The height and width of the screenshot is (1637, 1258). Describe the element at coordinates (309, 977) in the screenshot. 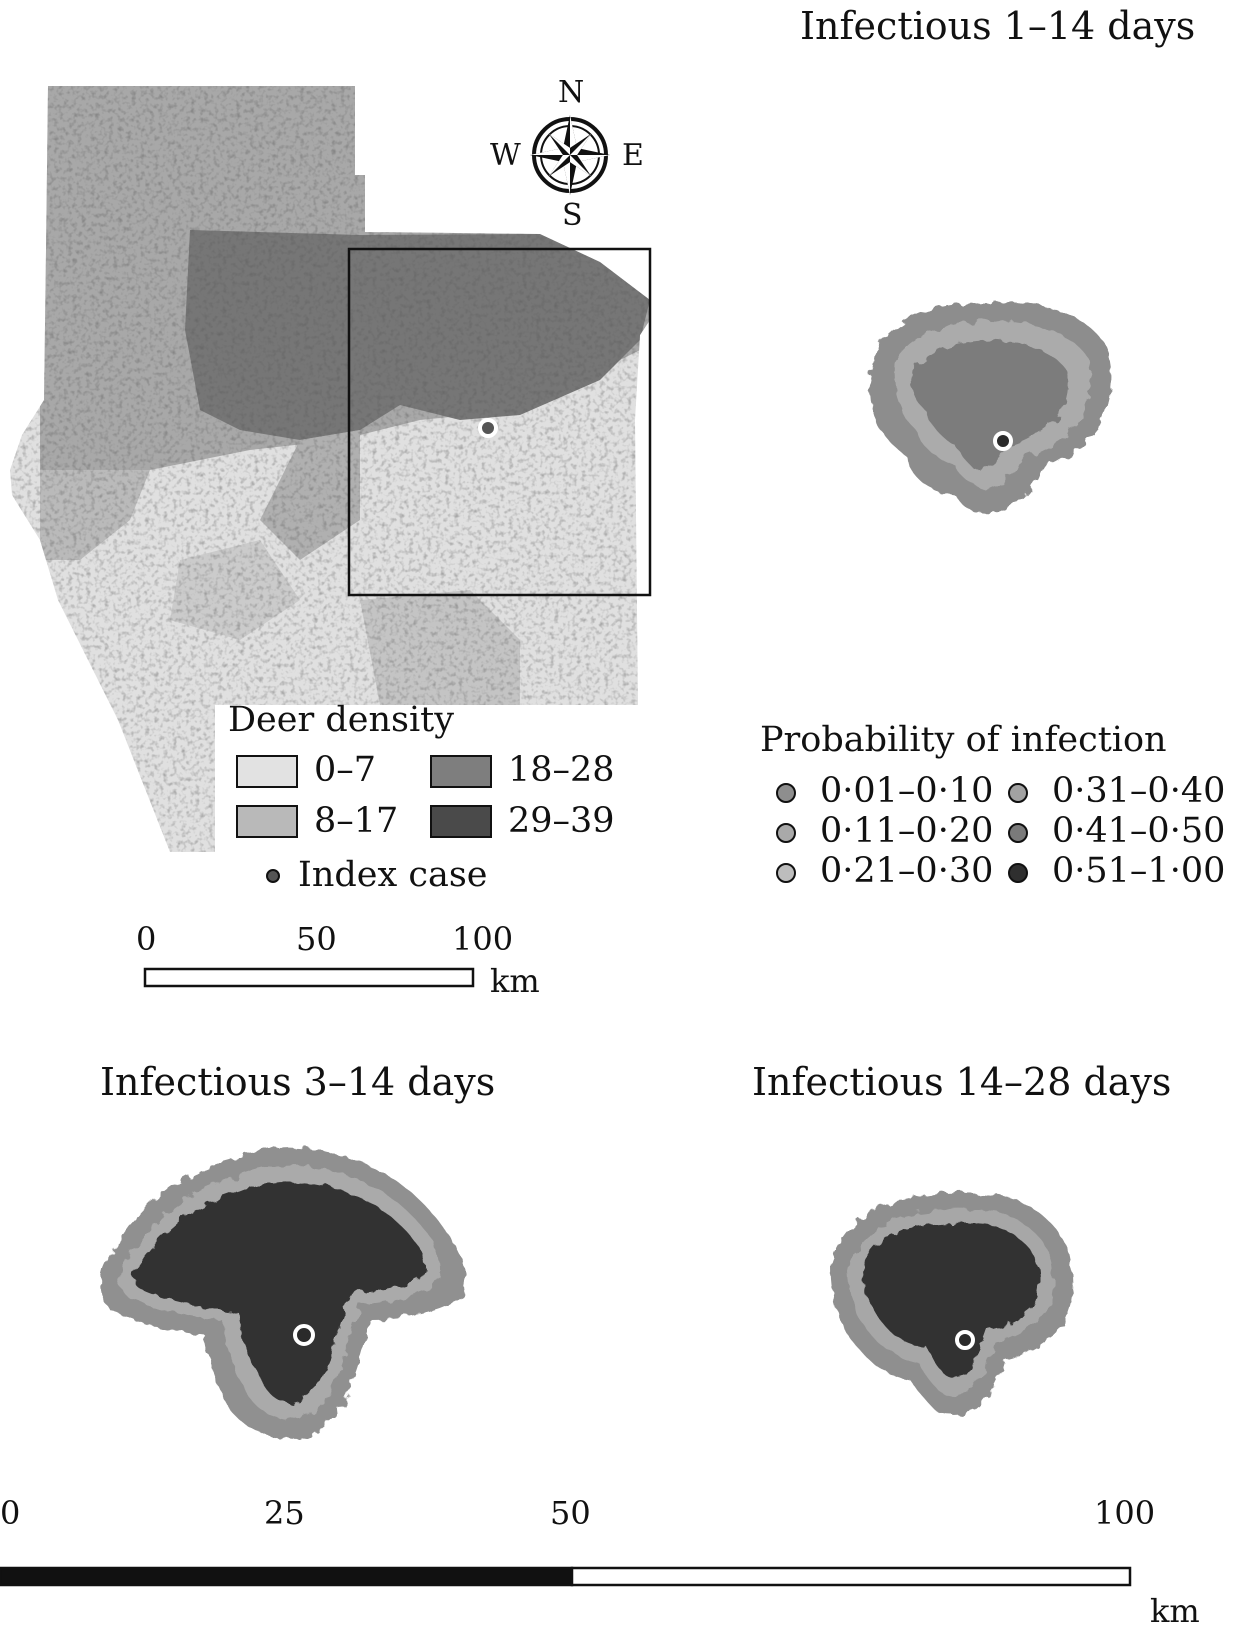

I see `scale-bar-small` at that location.